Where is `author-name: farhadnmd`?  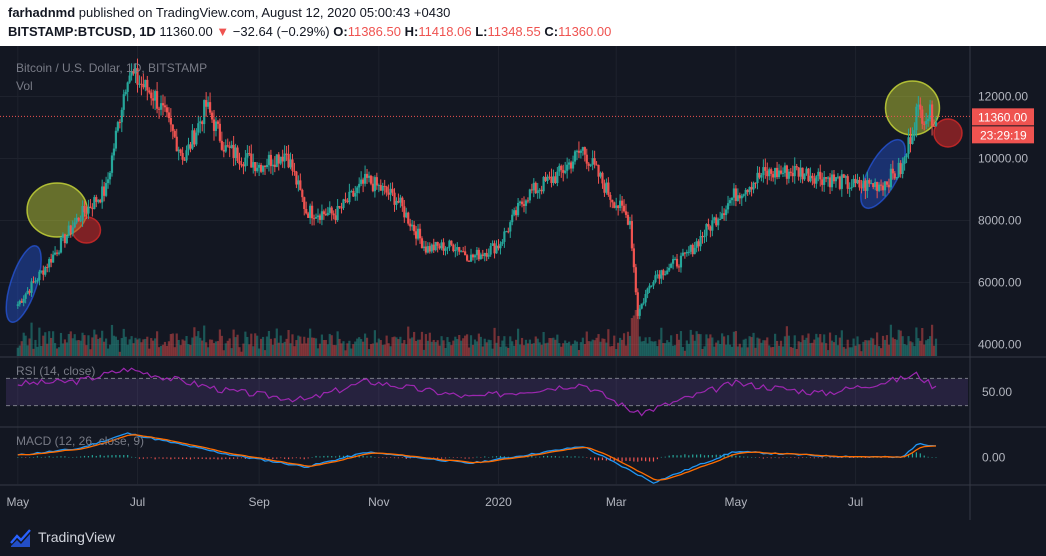 author-name: farhadnmd is located at coordinates (42, 12).